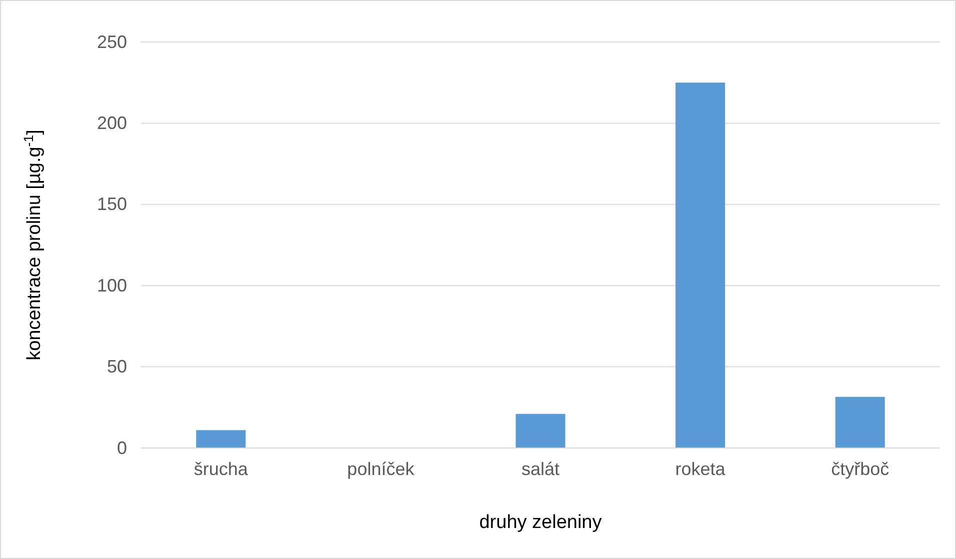  Describe the element at coordinates (860, 468) in the screenshot. I see `x-tick-label: čtyřboč` at that location.